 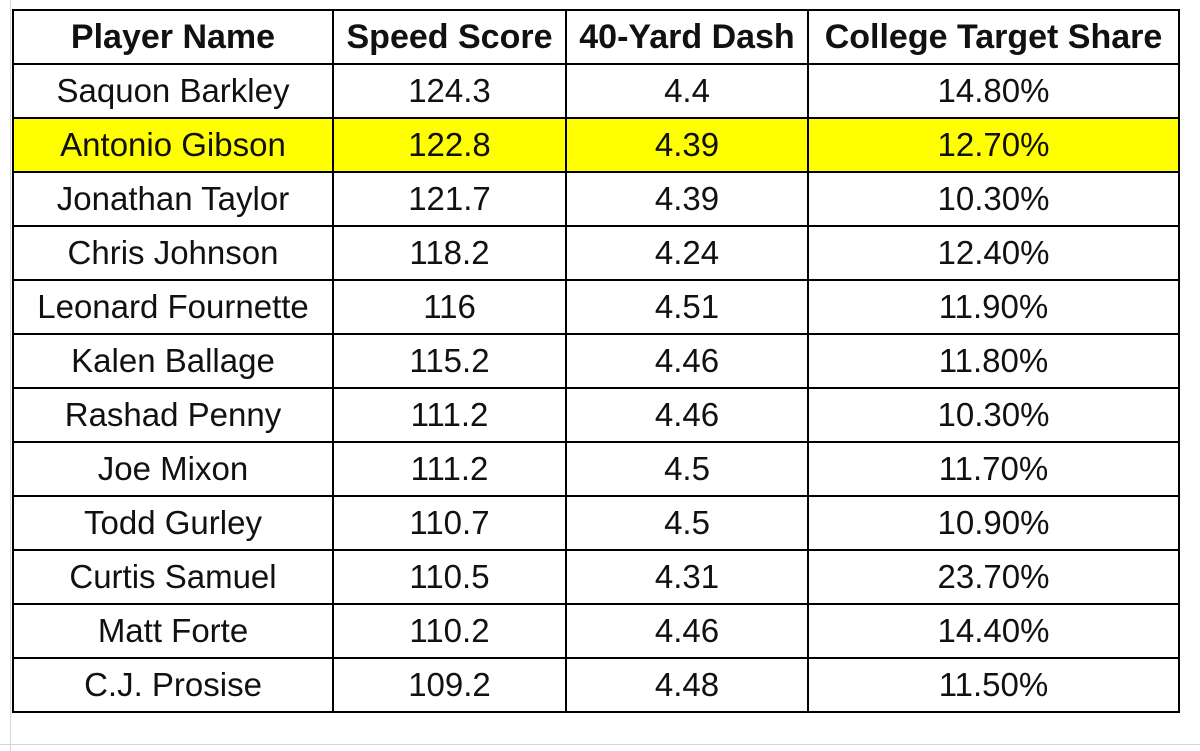 What do you see at coordinates (449, 523) in the screenshot?
I see `cell-speed-score: 110.7` at bounding box center [449, 523].